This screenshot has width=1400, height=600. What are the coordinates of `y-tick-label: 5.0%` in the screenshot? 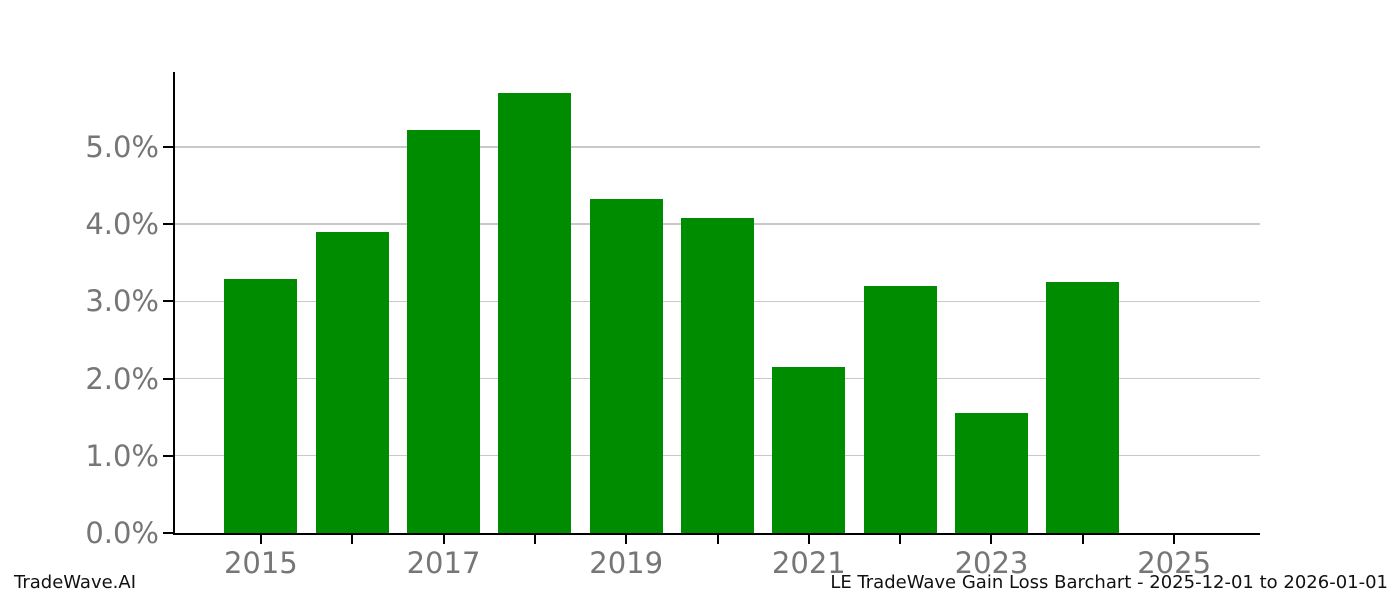 It's located at (122, 146).